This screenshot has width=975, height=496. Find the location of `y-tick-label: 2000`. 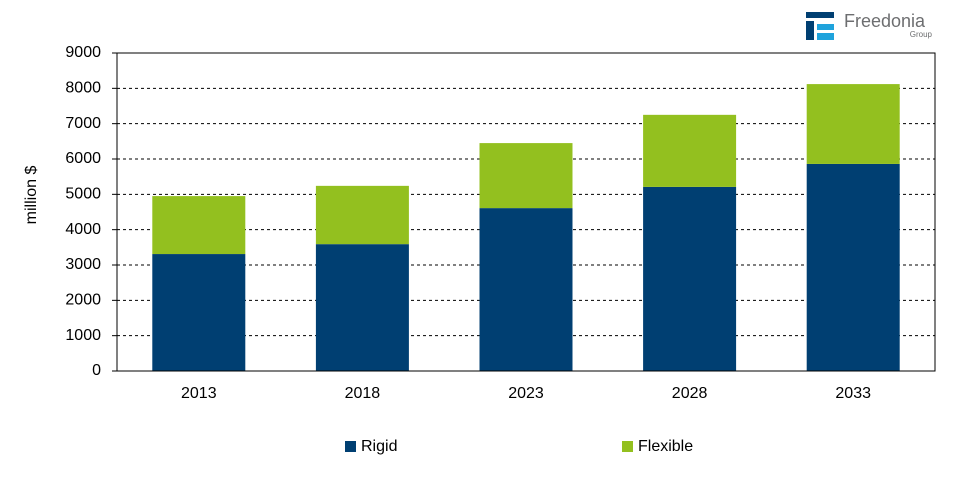

y-tick-label: 2000 is located at coordinates (83, 300).